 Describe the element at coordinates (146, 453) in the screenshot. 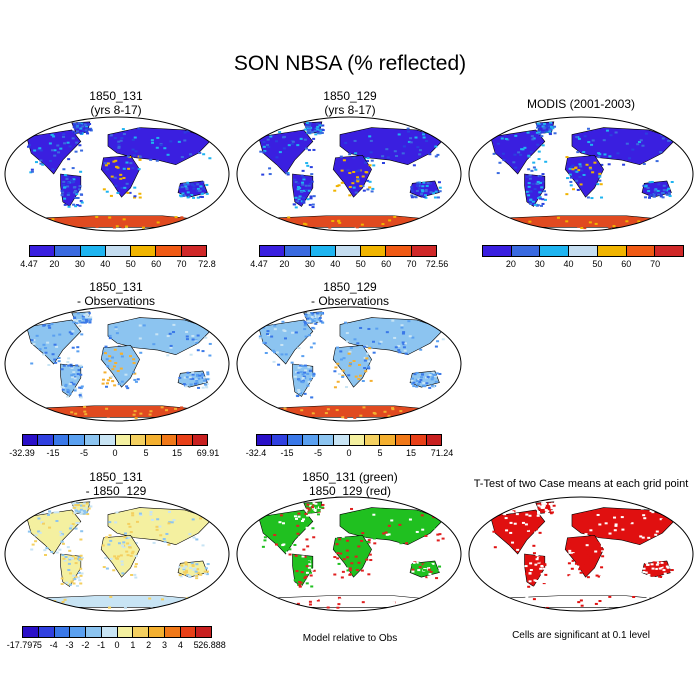

I see `colorbar-tick-label: 5` at that location.